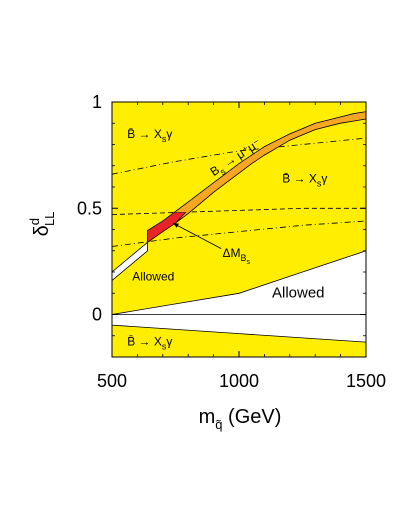 This screenshot has width=407, height=527. What do you see at coordinates (42, 224) in the screenshot?
I see `y-axis-label: δdLL` at bounding box center [42, 224].